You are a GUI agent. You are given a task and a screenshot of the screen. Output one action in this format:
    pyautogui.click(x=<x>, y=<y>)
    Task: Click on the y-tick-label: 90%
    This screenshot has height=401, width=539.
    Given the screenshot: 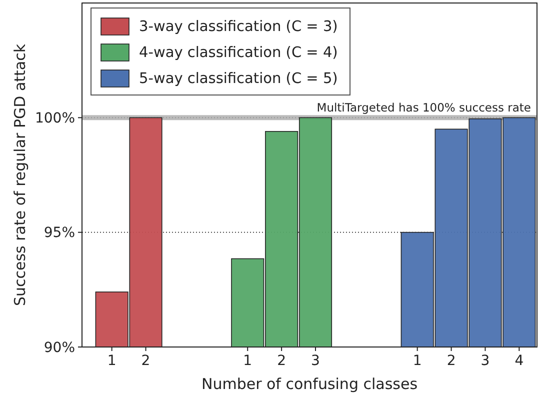 What is the action you would take?
    pyautogui.click(x=59, y=348)
    